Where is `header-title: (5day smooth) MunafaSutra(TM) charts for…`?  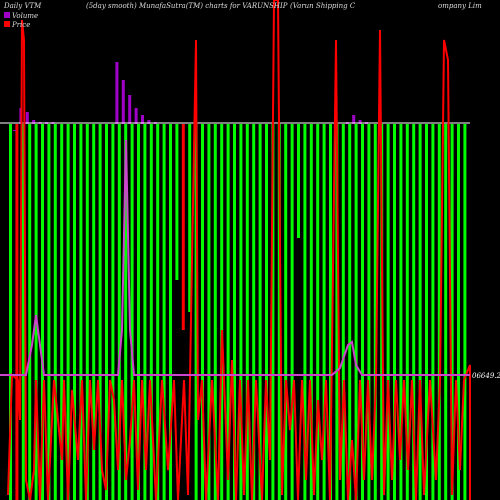
header-title: (5day smooth) MunafaSutra(TM) charts for… is located at coordinates (187, 6).